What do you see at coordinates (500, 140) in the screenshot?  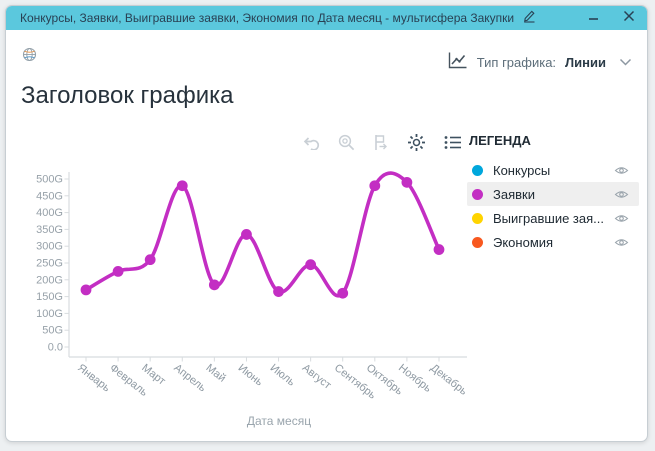 I see `legend-heading: ЛЕГЕНДА` at bounding box center [500, 140].